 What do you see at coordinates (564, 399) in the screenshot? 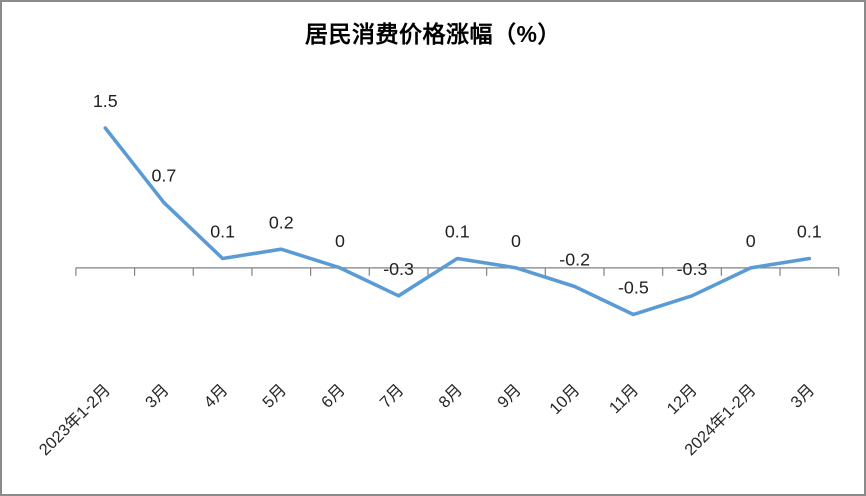
I see `x-axis-label: 10月` at bounding box center [564, 399].